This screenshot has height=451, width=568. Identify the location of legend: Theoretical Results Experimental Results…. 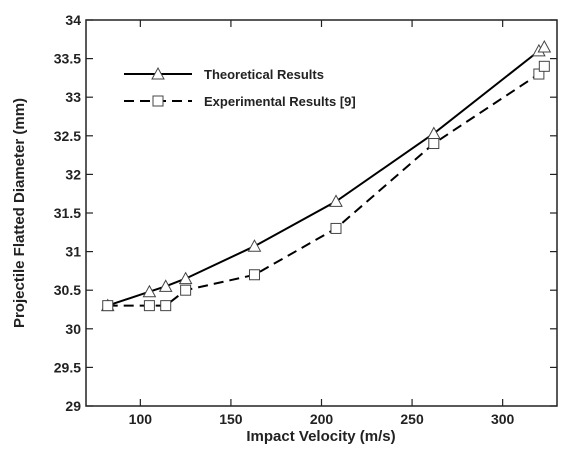
(240, 87).